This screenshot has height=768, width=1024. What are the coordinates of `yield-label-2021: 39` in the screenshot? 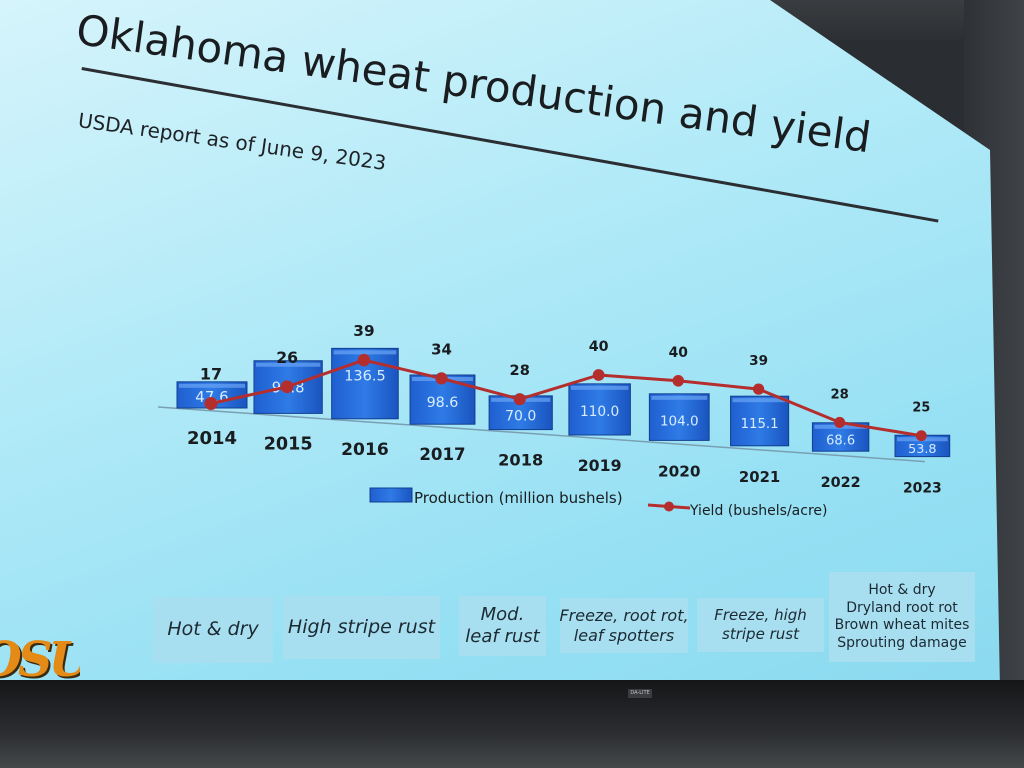 It's located at (758, 361).